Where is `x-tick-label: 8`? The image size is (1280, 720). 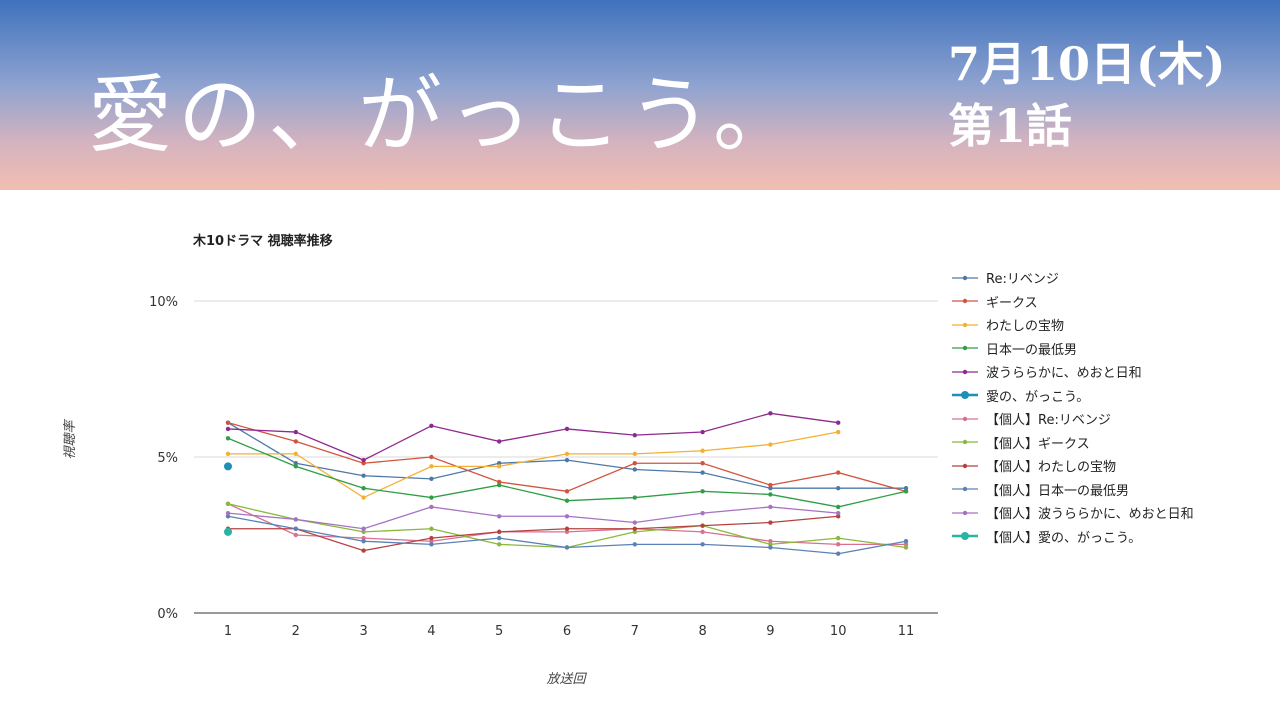 x-tick-label: 8 is located at coordinates (702, 631).